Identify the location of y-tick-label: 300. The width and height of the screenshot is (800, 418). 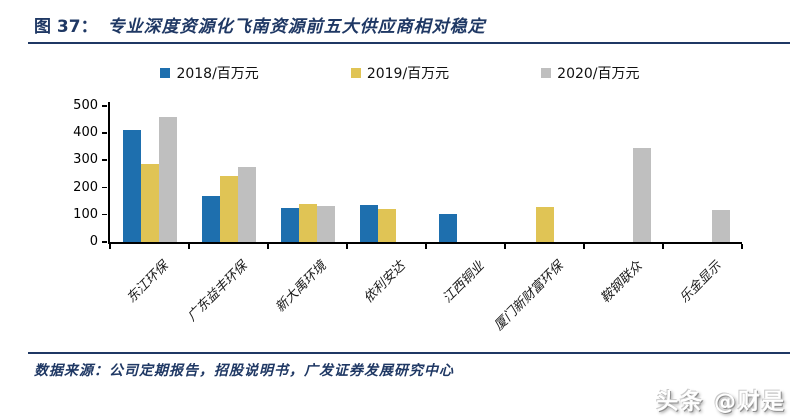
(85, 160).